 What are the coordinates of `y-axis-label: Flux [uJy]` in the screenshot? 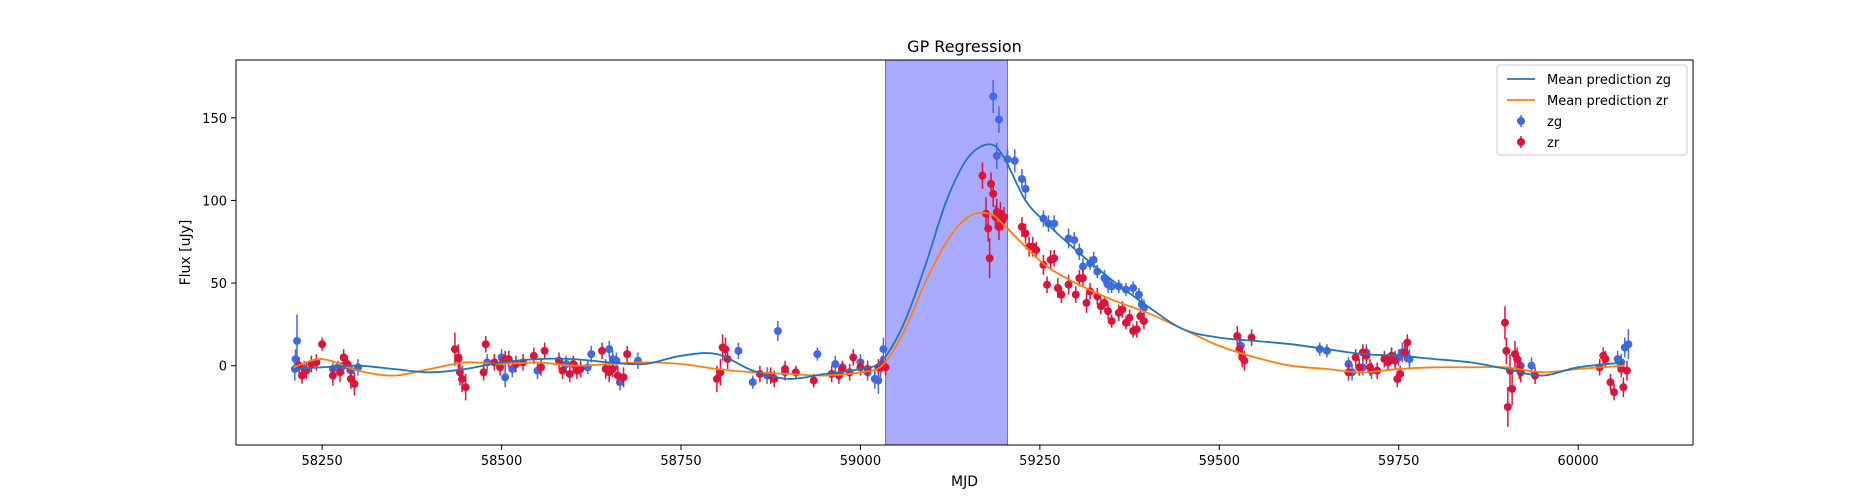 It's located at (186, 253).